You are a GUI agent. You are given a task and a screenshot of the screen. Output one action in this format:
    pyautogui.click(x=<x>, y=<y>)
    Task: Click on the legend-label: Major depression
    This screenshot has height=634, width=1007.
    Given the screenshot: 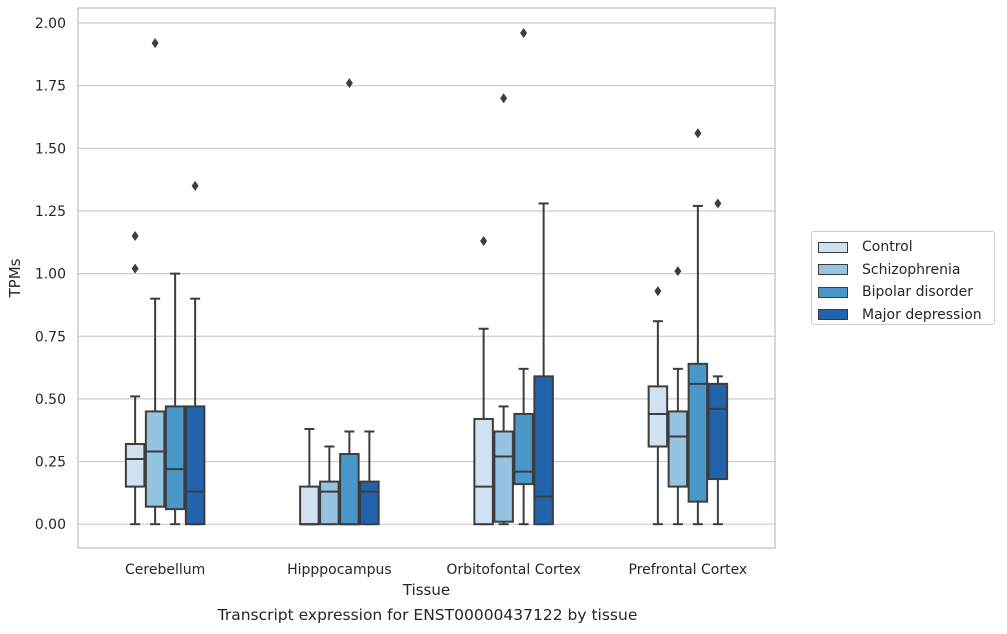 What is the action you would take?
    pyautogui.click(x=922, y=314)
    